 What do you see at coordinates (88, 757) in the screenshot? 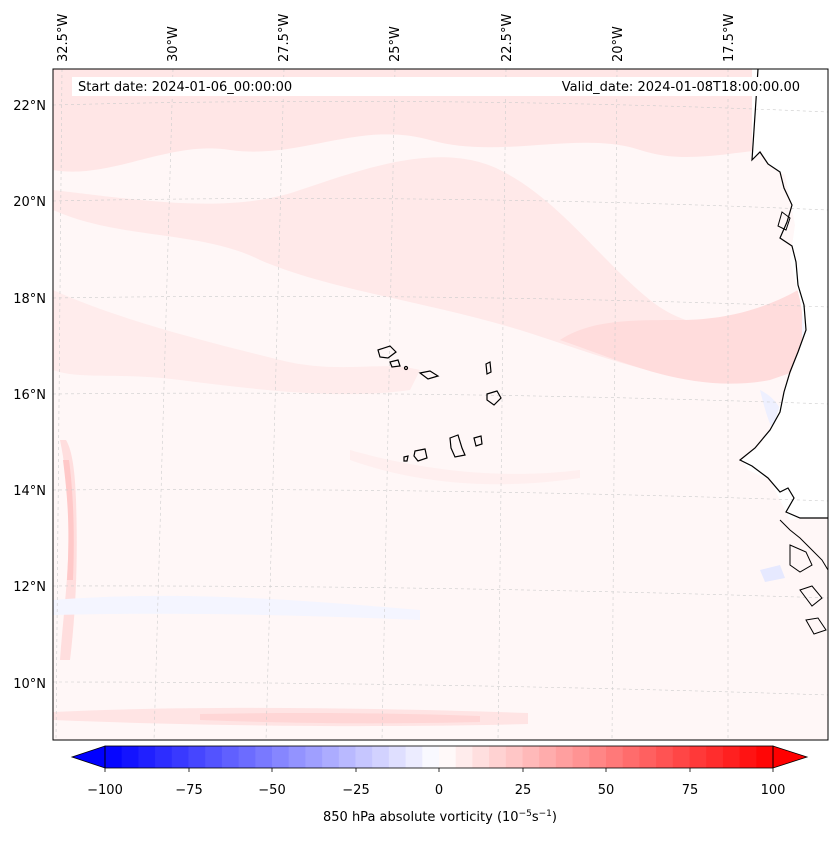
I see `colorbar-min-extend` at bounding box center [88, 757].